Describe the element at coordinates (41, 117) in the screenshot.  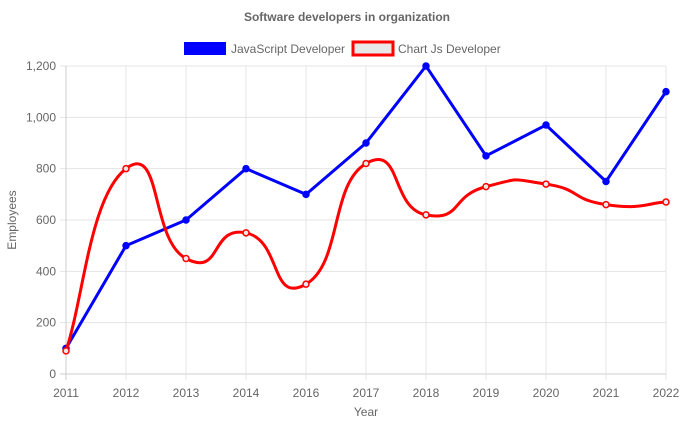
I see `y-tick-label: 1,000` at that location.